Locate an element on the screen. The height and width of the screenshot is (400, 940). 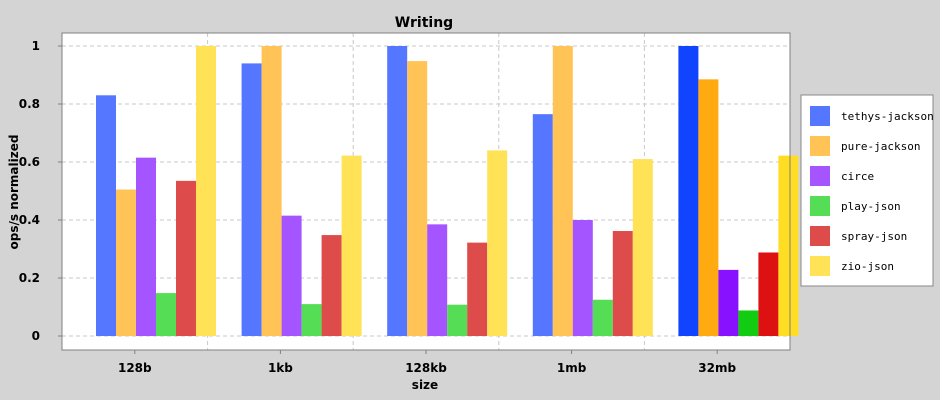
bar-play-json-1mb is located at coordinates (602, 317).